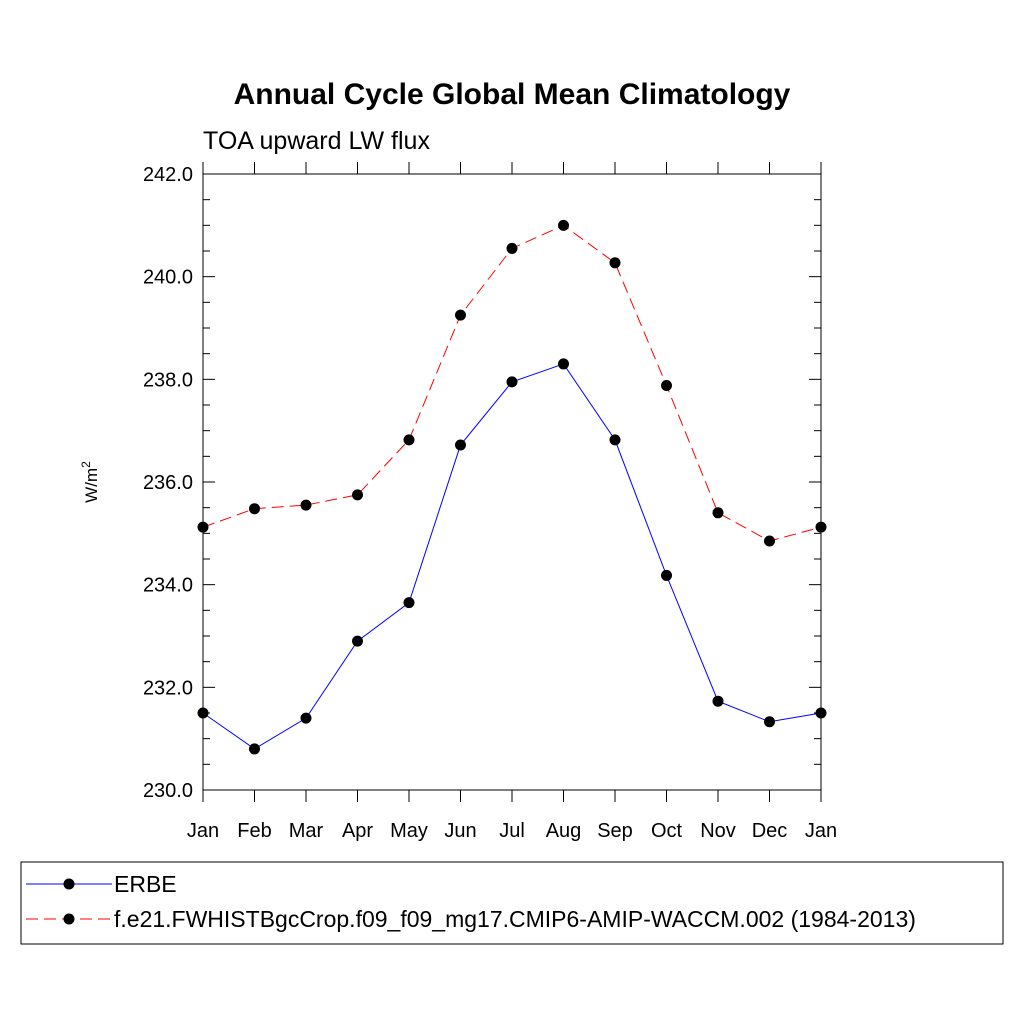 This screenshot has width=1024, height=1024. Describe the element at coordinates (254, 831) in the screenshot. I see `x-tick-label: Feb` at that location.